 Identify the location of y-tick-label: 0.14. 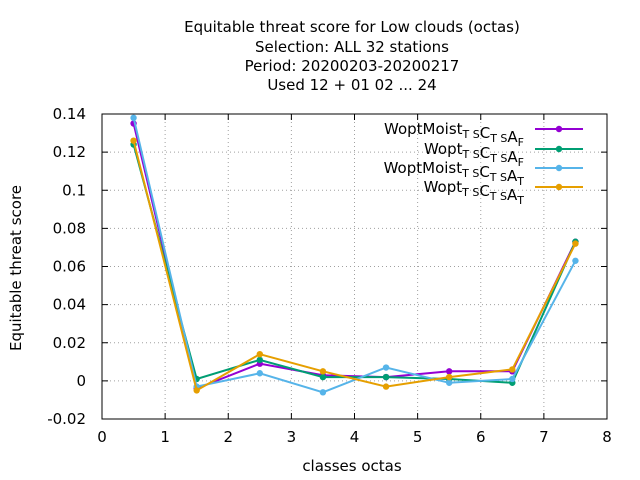
(69, 114).